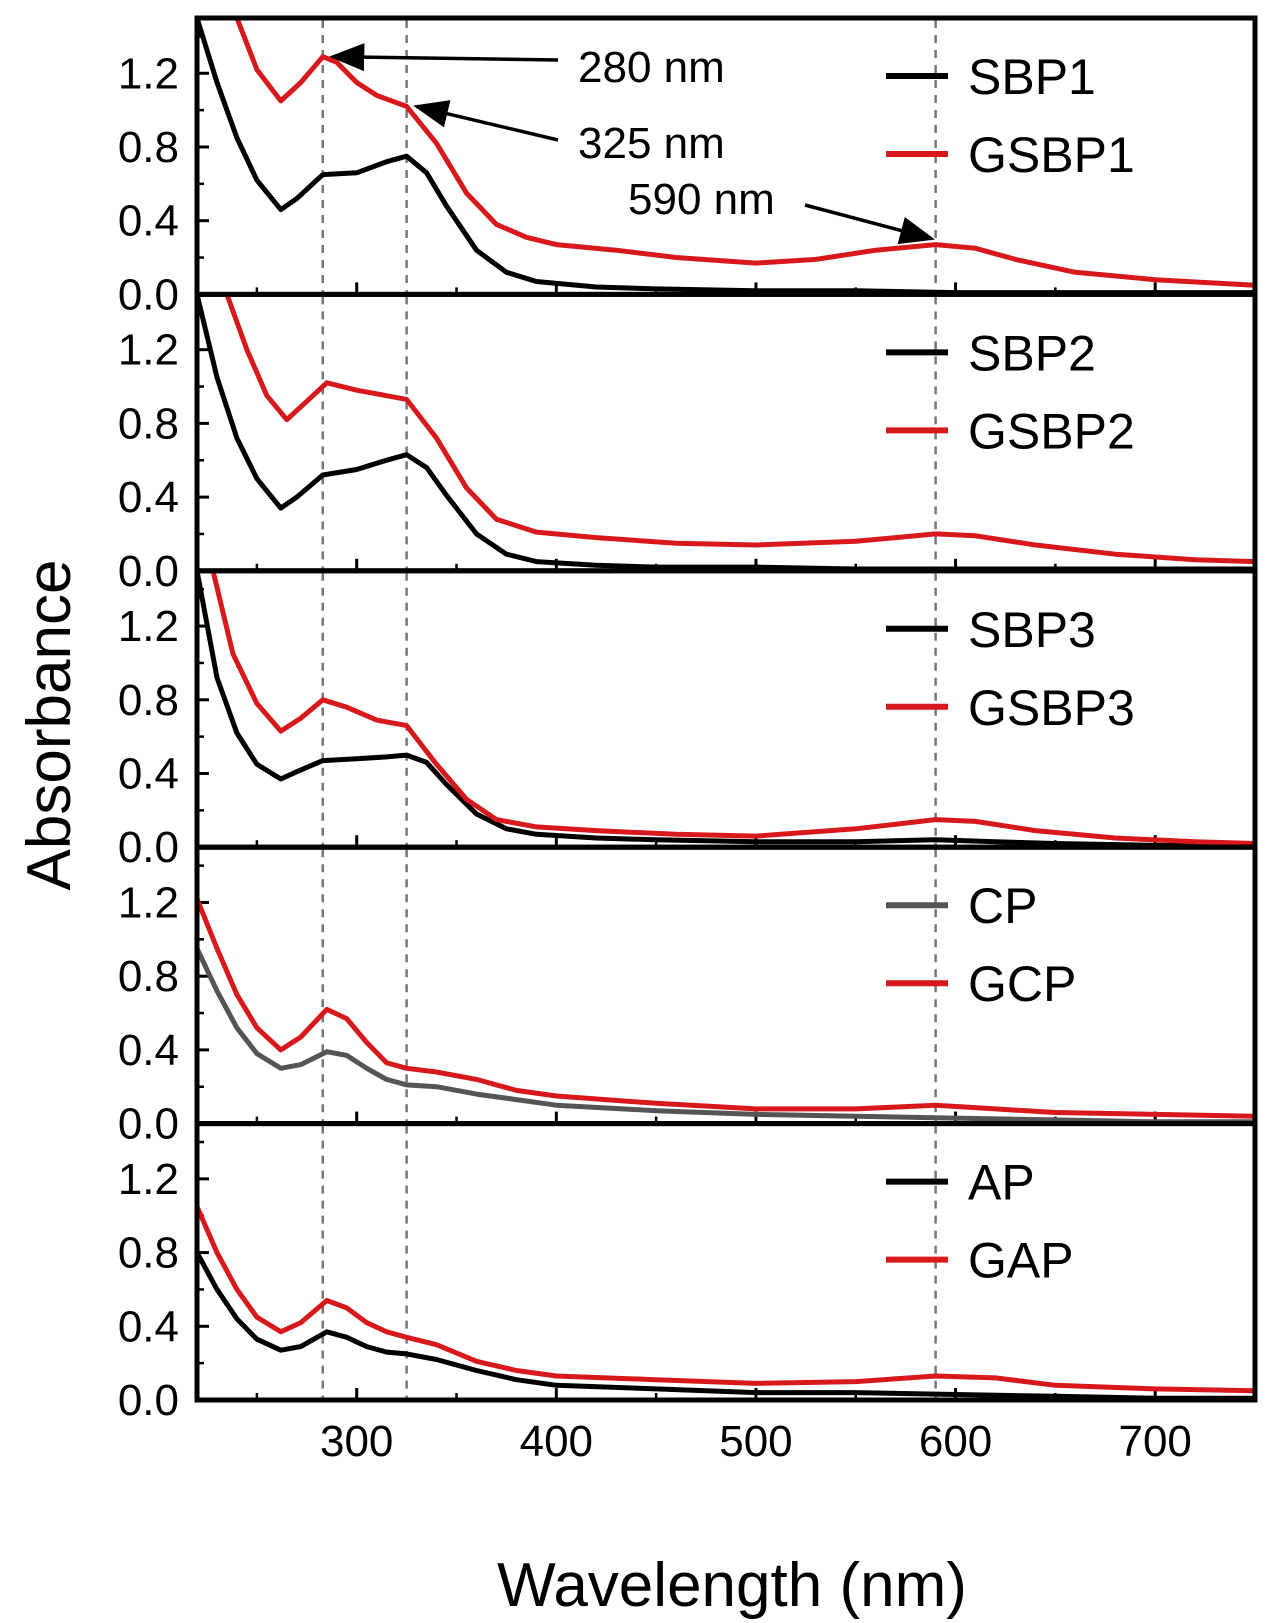 This screenshot has height=1623, width=1272. I want to click on legend-panel-4: CP GCP, so click(981, 945).